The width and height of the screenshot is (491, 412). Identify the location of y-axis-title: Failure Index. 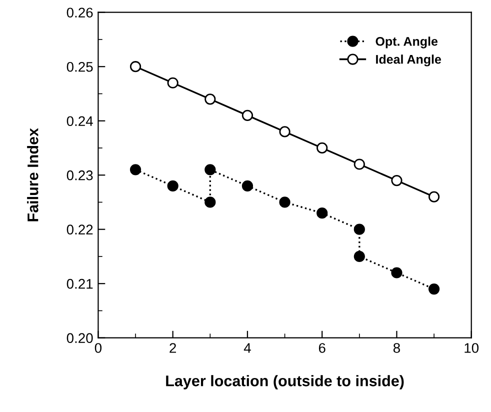
(32, 175).